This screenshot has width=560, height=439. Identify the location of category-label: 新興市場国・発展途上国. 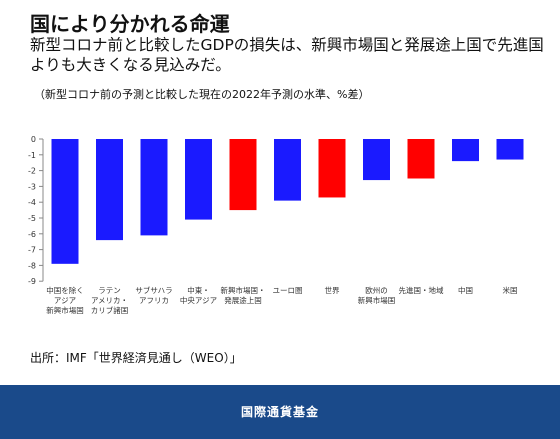
(243, 295).